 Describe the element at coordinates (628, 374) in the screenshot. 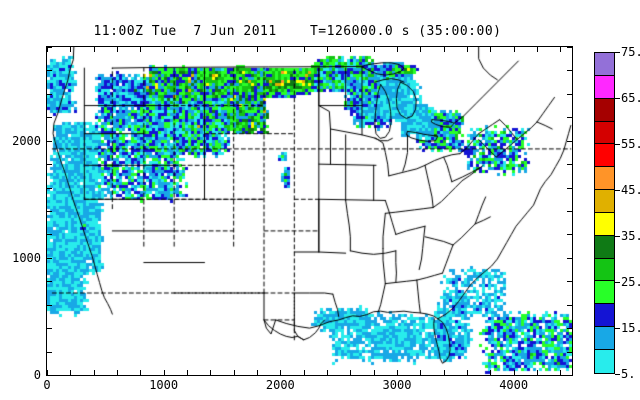

I see `colorbar-tick-label: 5.` at that location.